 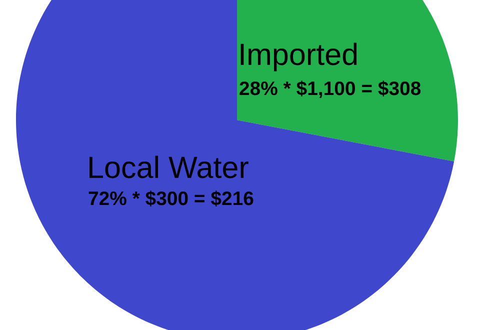 I want to click on slice-label: Imported, so click(x=298, y=57).